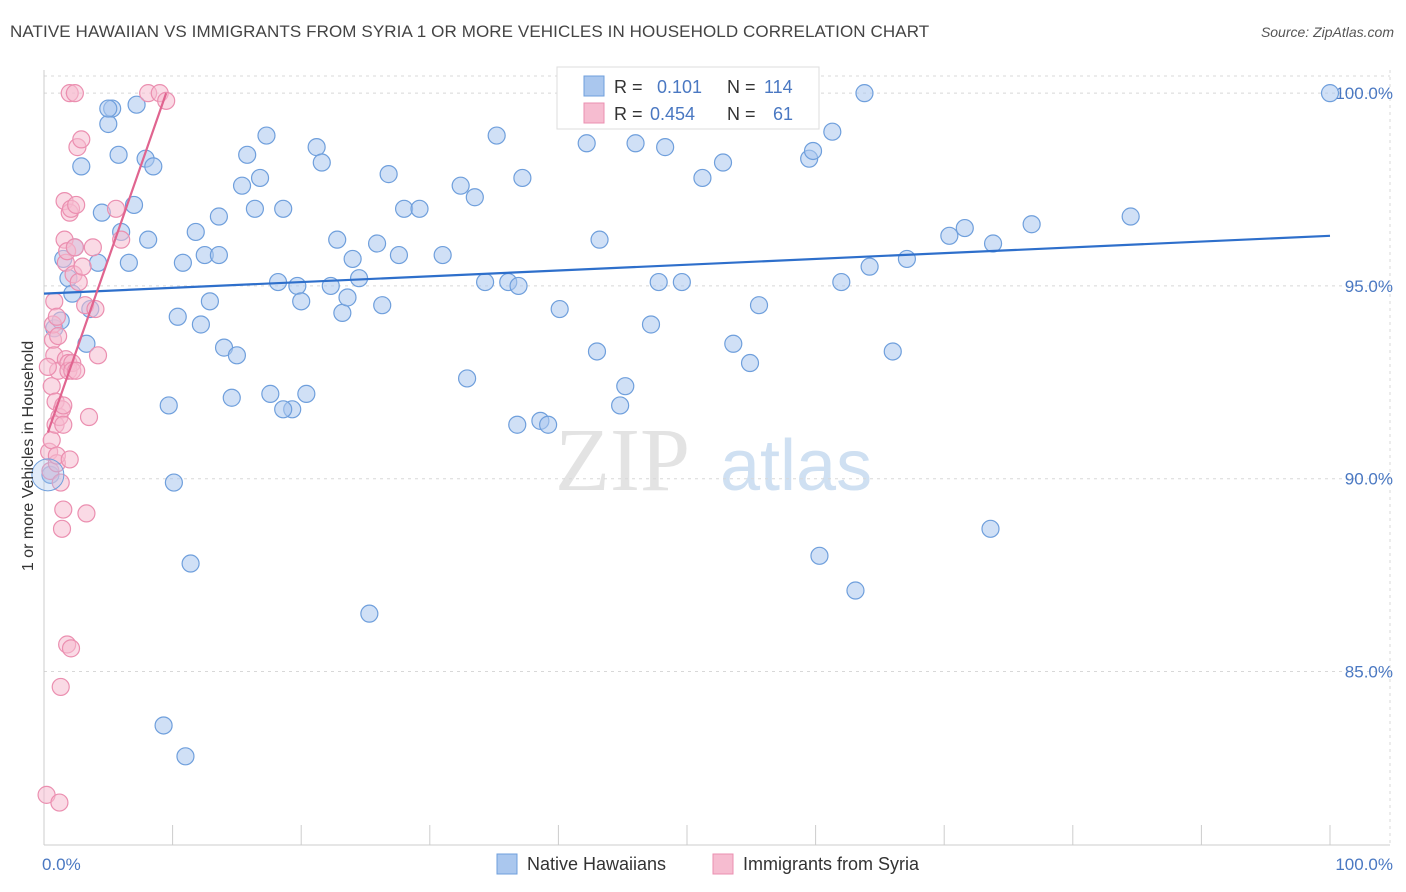 This screenshot has height=892, width=1406. What do you see at coordinates (107, 262) in the screenshot?
I see `syria-trendline` at bounding box center [107, 262].